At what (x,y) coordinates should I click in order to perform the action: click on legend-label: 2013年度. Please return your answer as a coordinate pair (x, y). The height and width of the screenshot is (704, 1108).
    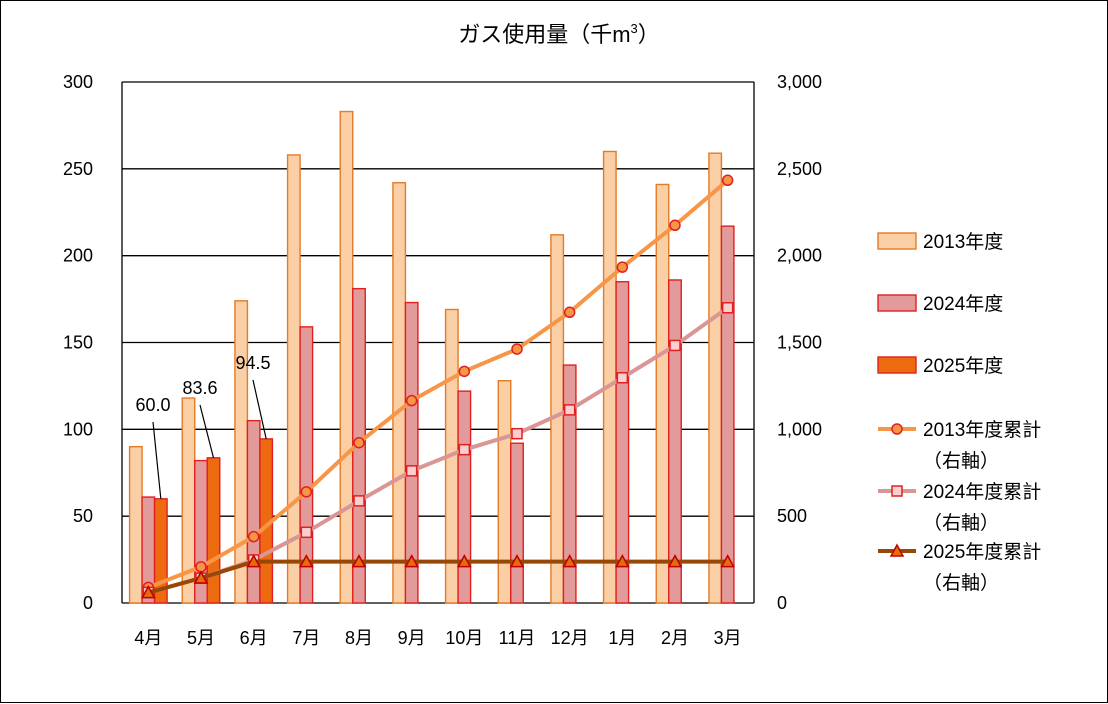
    Looking at the image, I should click on (963, 242).